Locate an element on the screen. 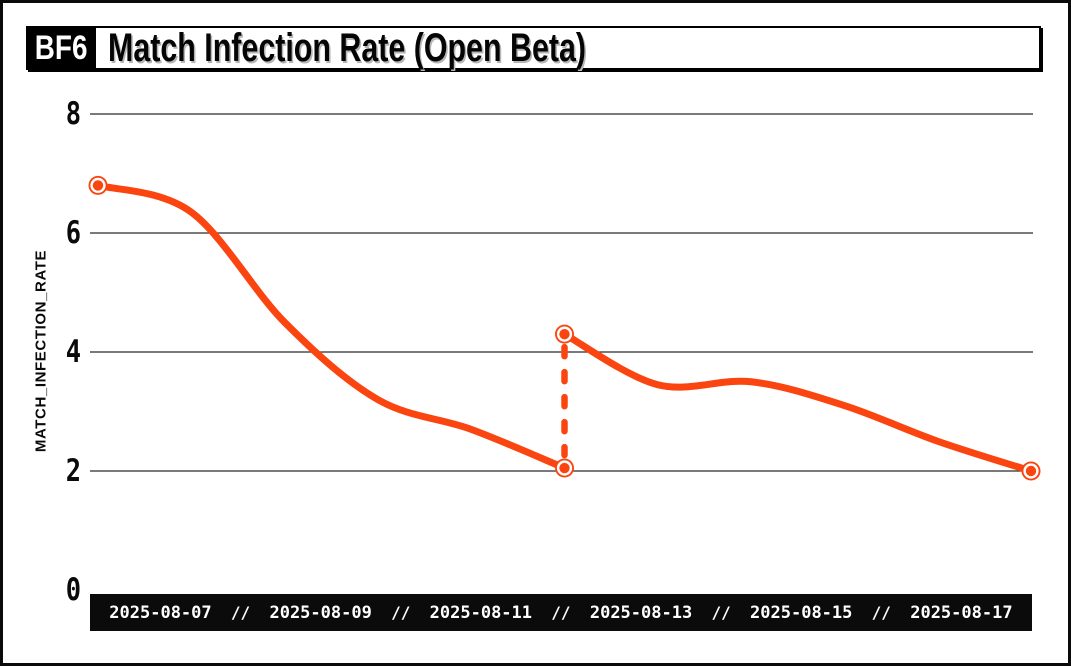 The image size is (1071, 666). y-tick-label-2: 2 is located at coordinates (73, 471).